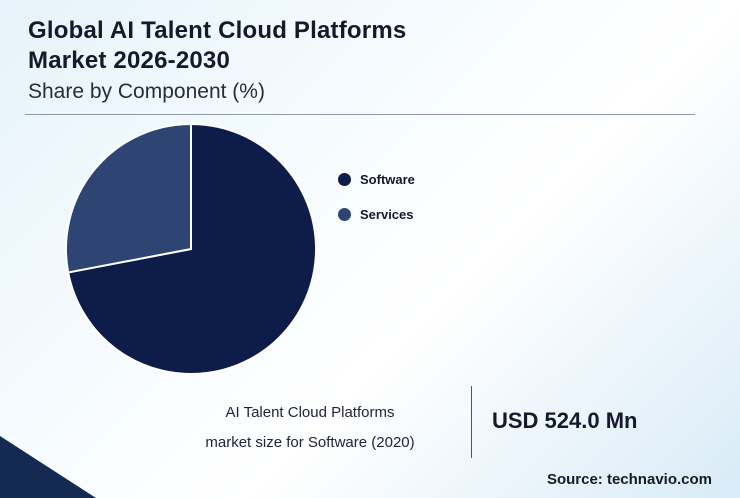 The width and height of the screenshot is (740, 498). I want to click on legend-label-services: Services, so click(387, 214).